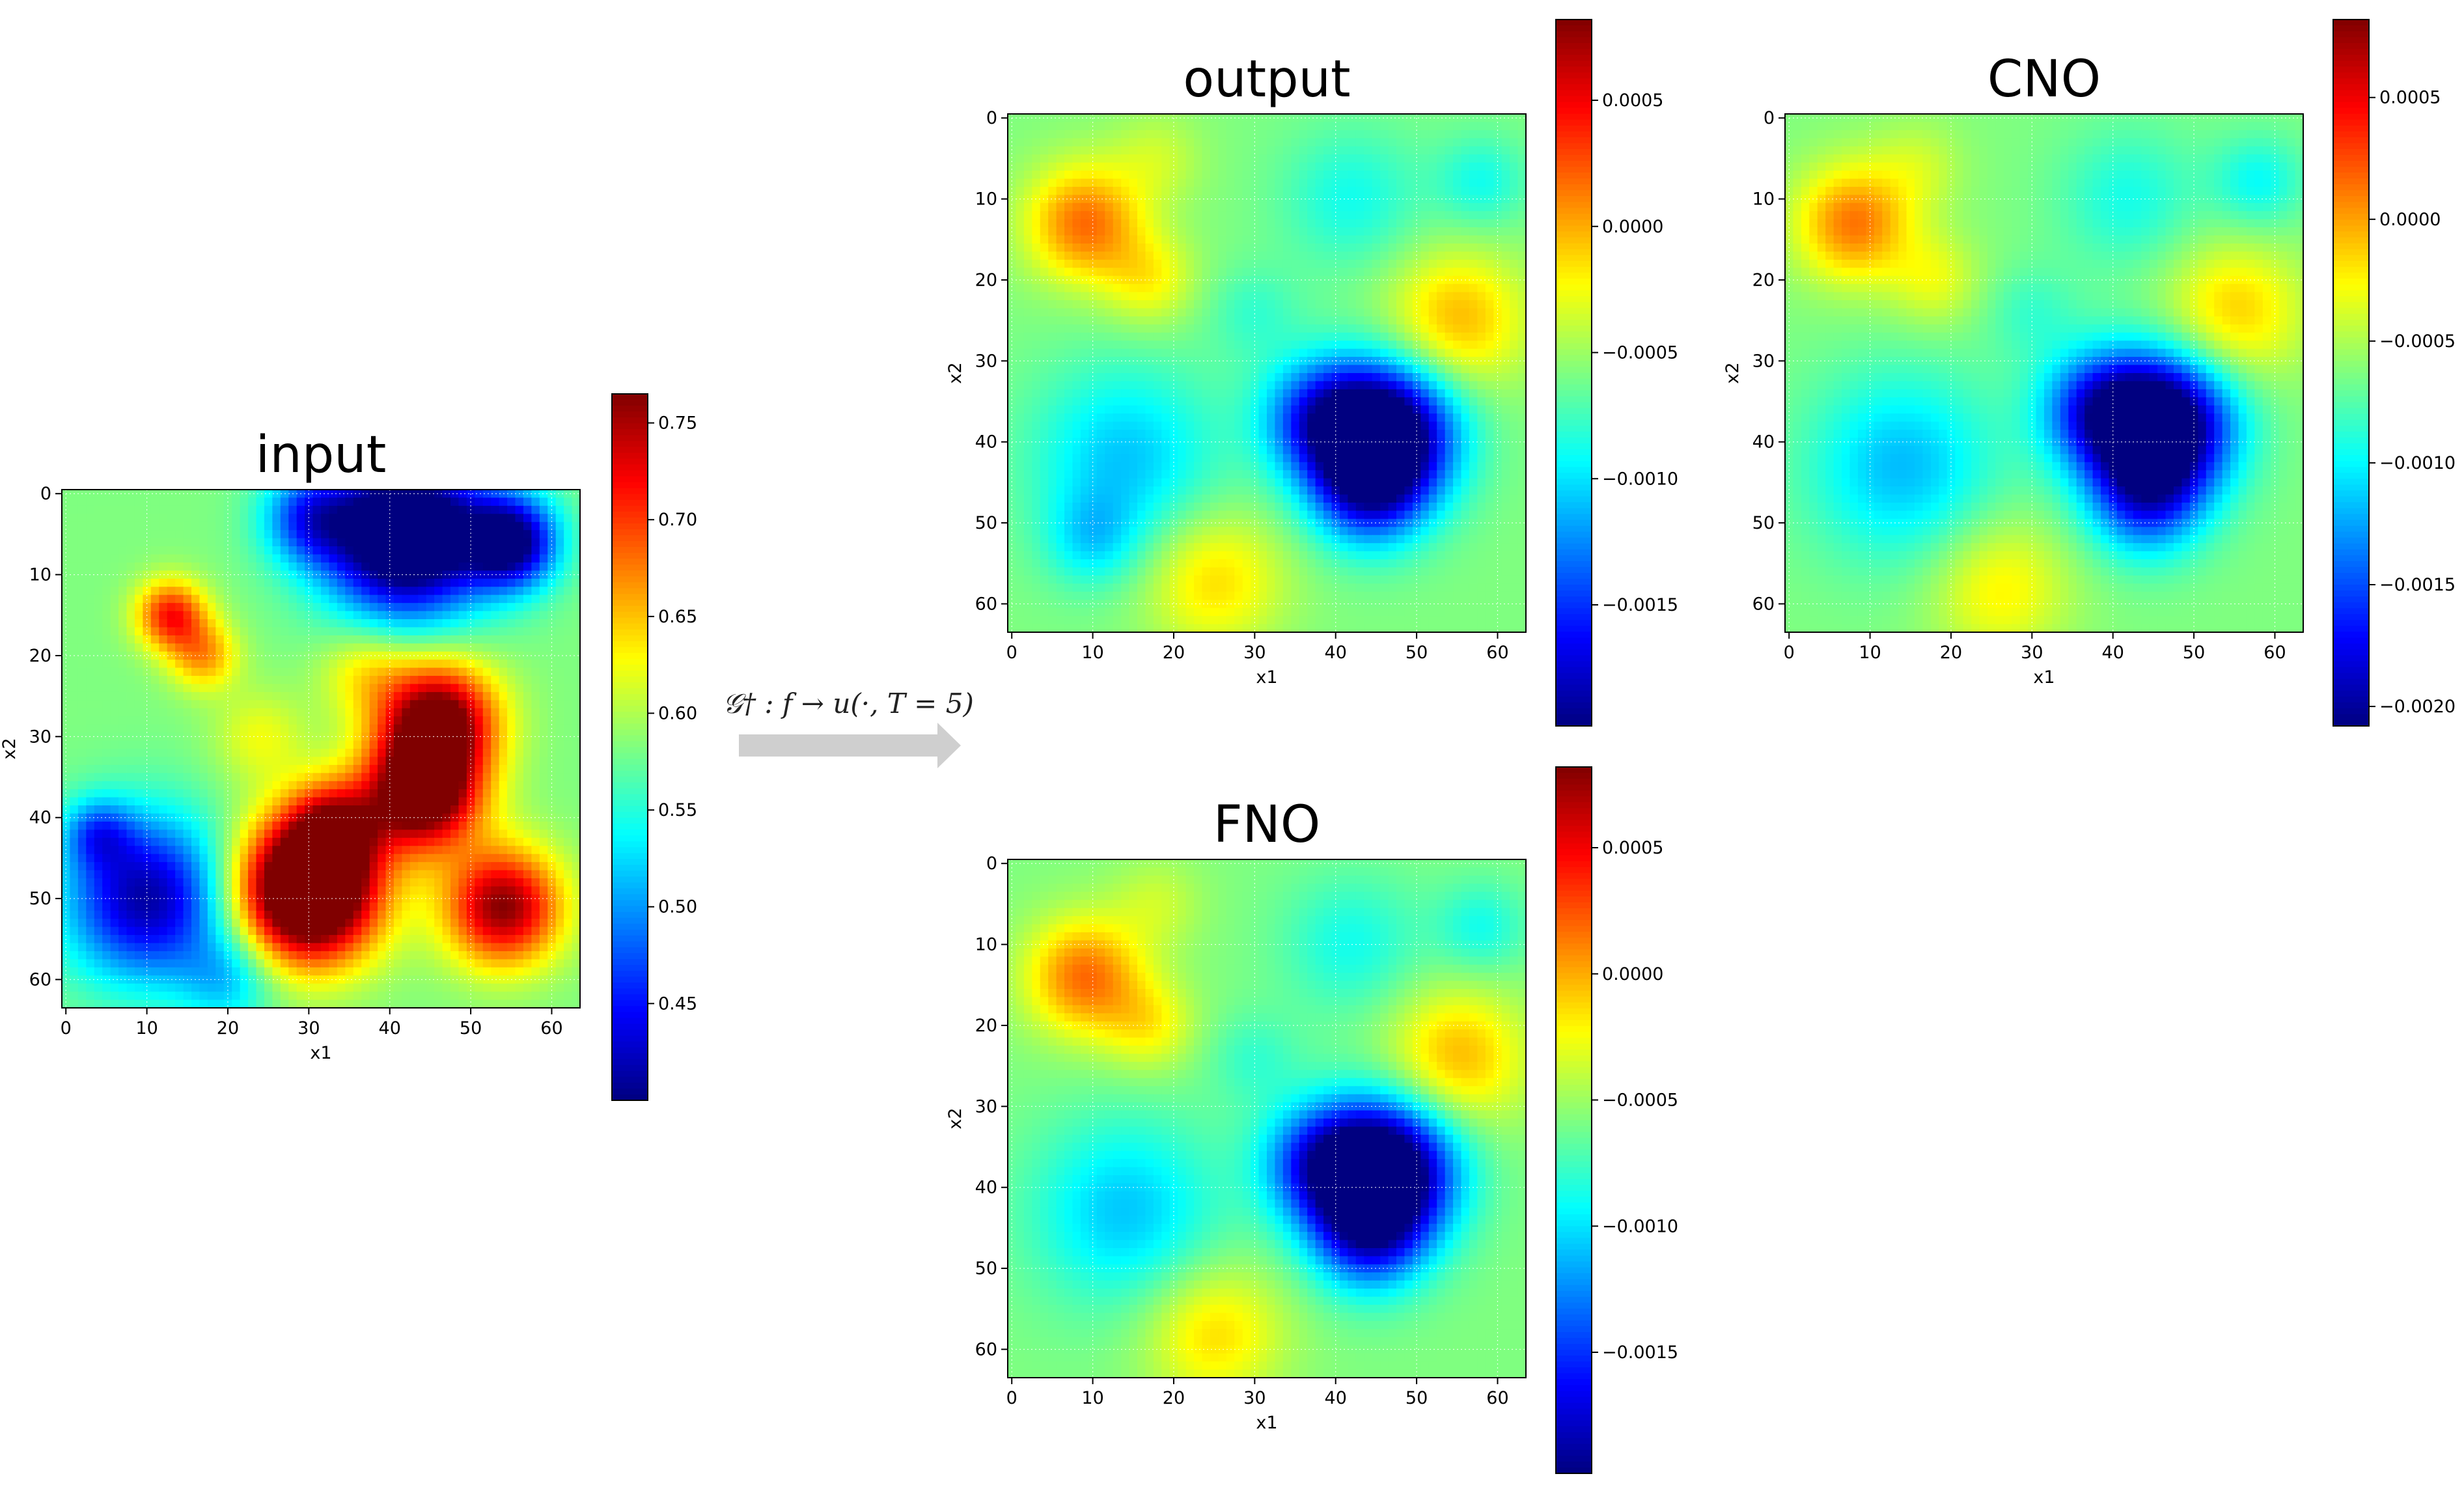 This screenshot has height=1489, width=2464. I want to click on x-tick-label: 50, so click(471, 1028).